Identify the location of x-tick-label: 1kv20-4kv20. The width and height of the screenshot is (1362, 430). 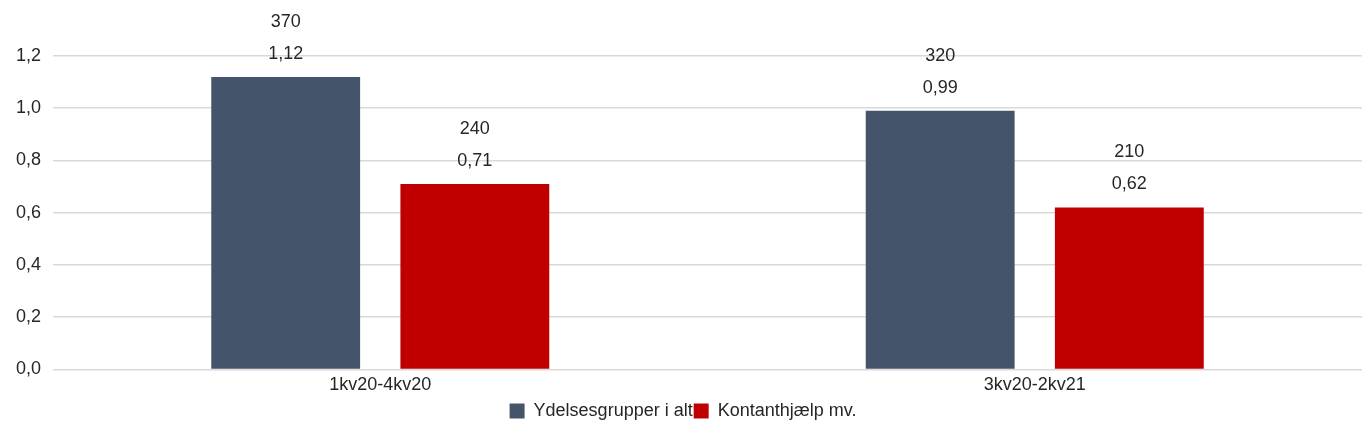
(380, 384).